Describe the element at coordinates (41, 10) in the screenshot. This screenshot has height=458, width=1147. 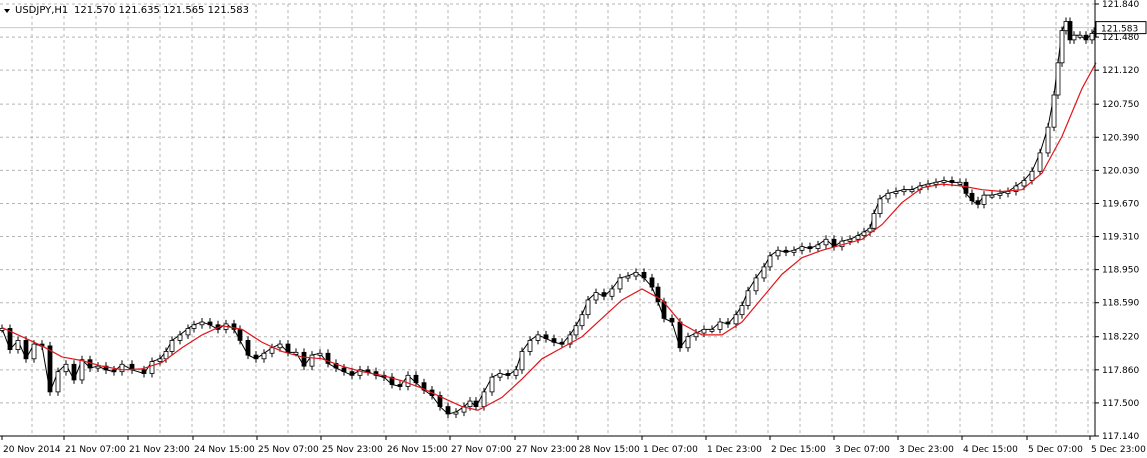
I see `symbol-label: USDJPY,H1` at that location.